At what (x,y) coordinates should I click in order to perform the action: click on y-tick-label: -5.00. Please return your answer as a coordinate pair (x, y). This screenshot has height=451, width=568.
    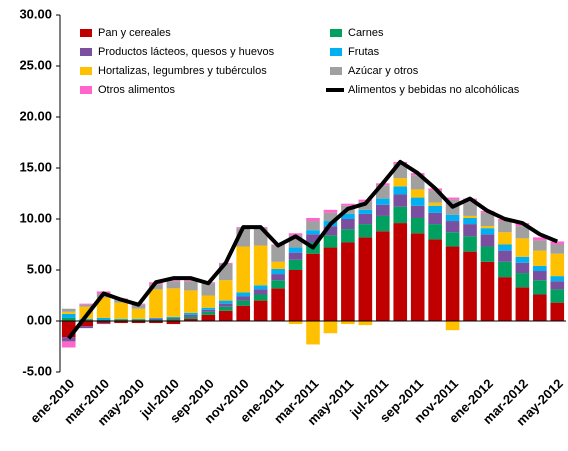
    Looking at the image, I should click on (37, 370).